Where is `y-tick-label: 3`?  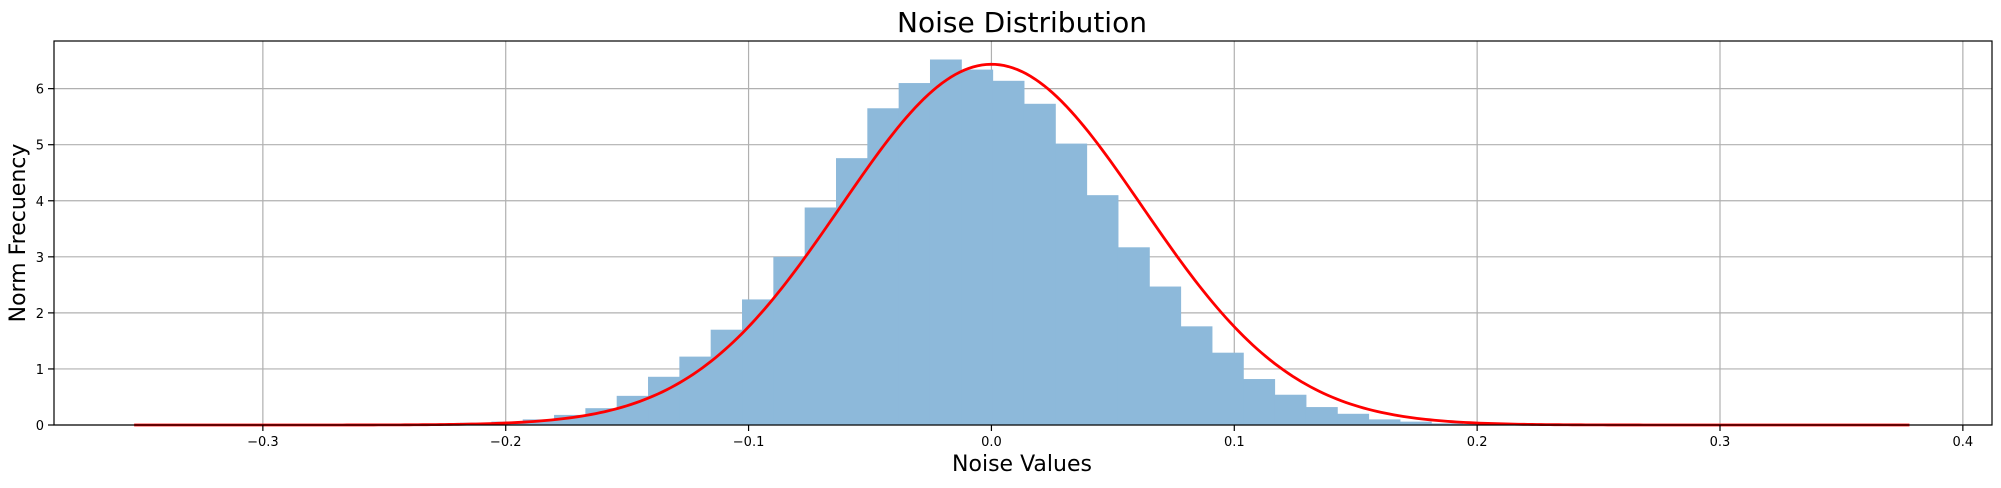
y-tick-label: 3 is located at coordinates (40, 258).